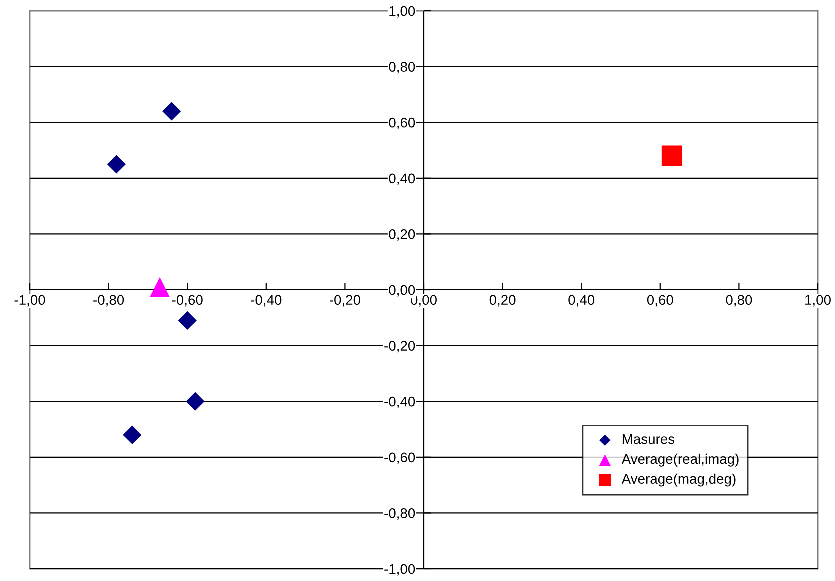 Image resolution: width=835 pixels, height=581 pixels. What do you see at coordinates (402, 180) in the screenshot?
I see `y-tick-label: 0,40` at bounding box center [402, 180].